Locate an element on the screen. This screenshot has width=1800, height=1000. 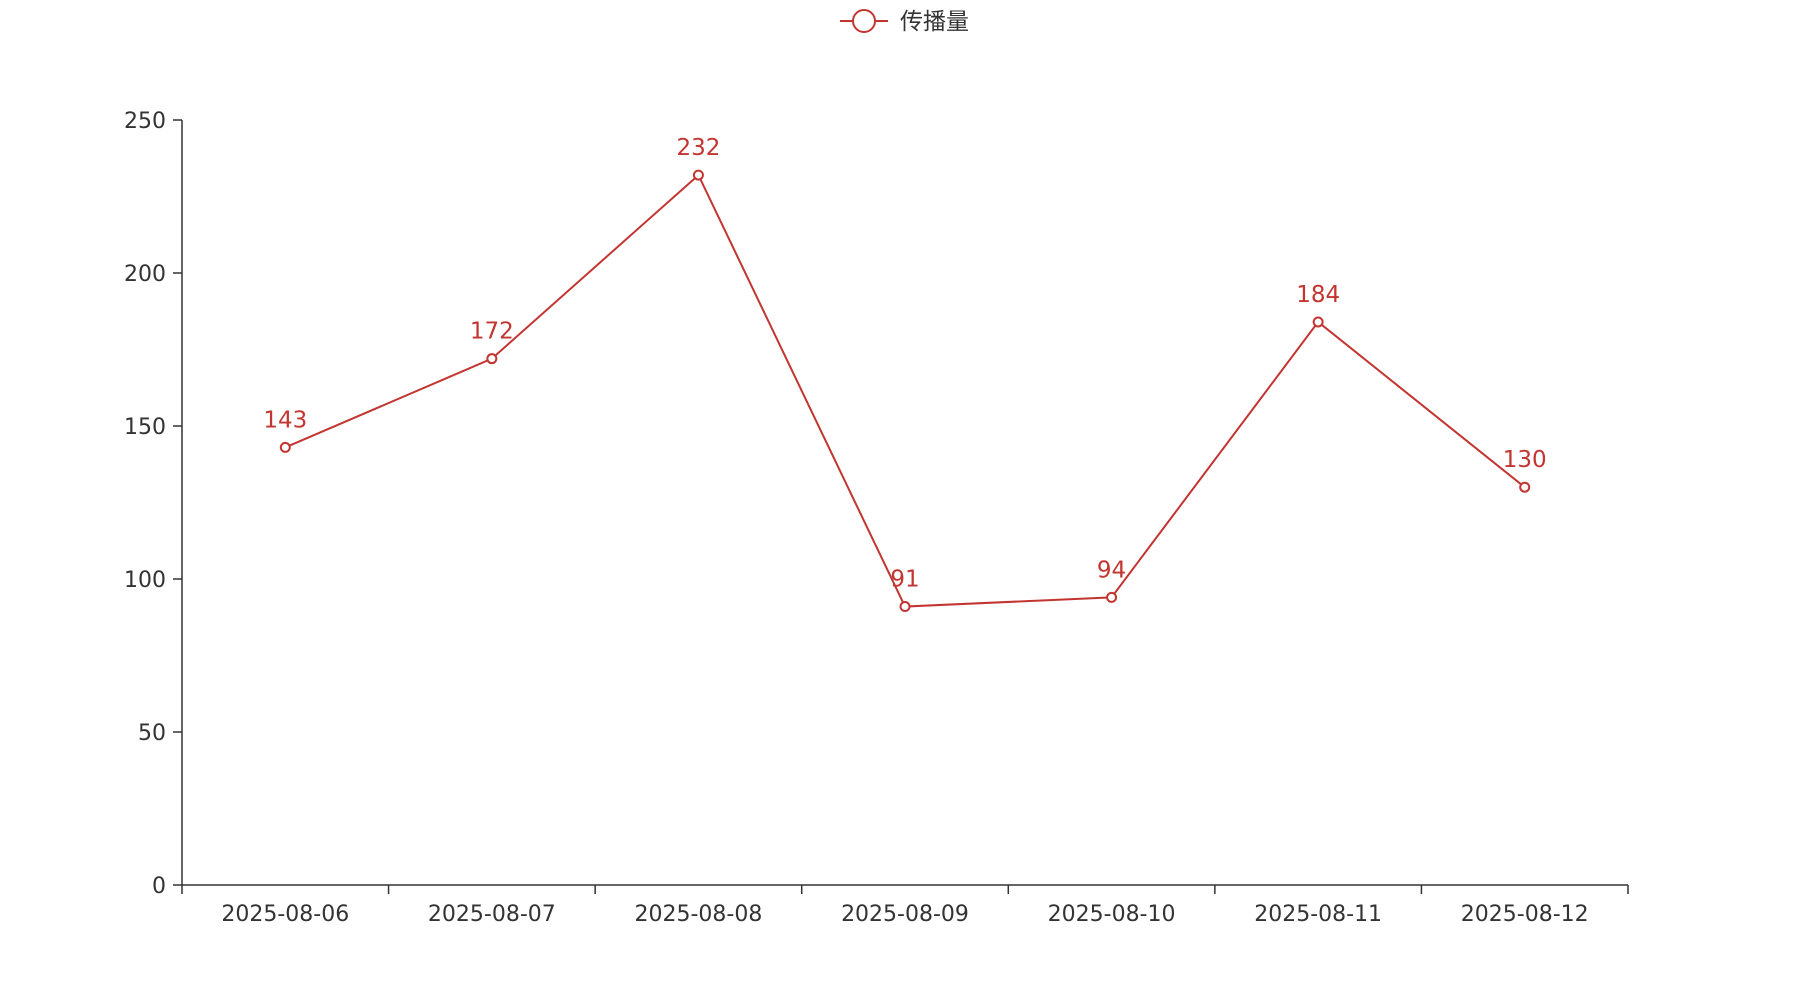
data-label: 172 is located at coordinates (492, 332).